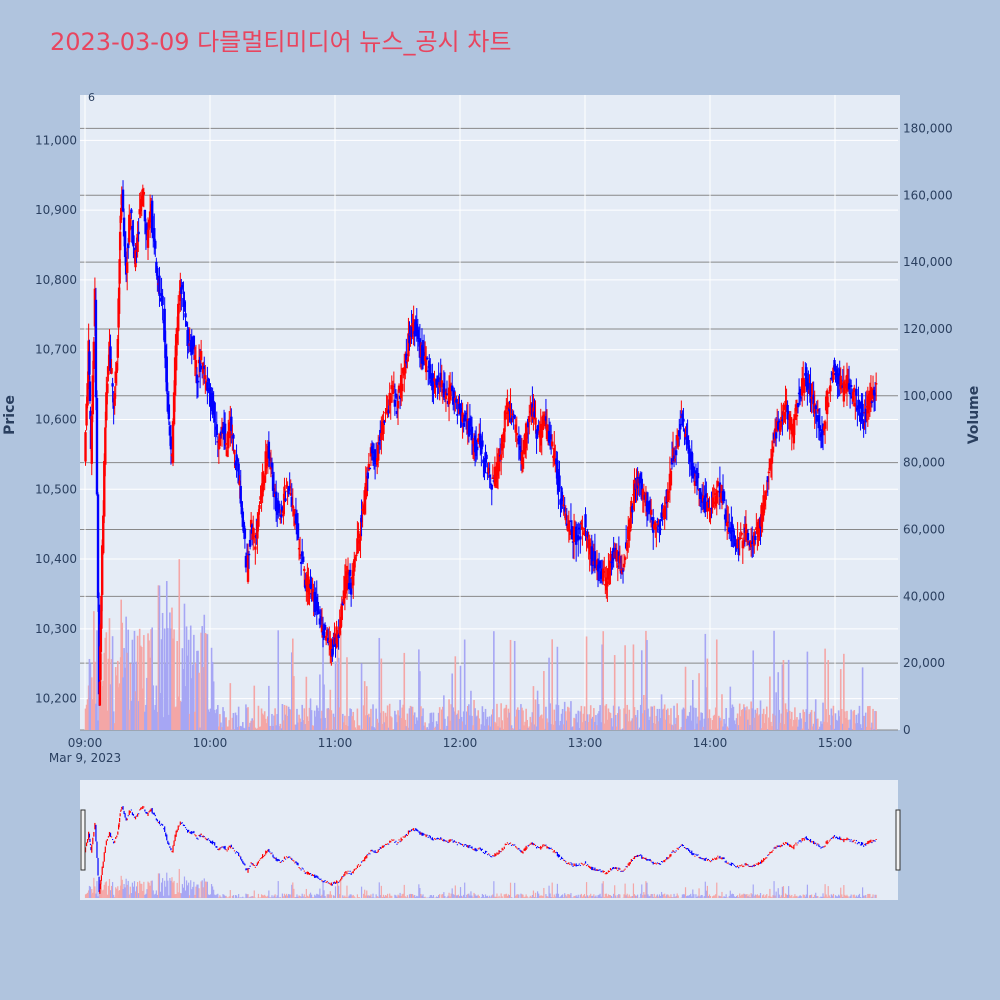 The image size is (1000, 1000). I want to click on range-slider-left-handle, so click(83, 840).